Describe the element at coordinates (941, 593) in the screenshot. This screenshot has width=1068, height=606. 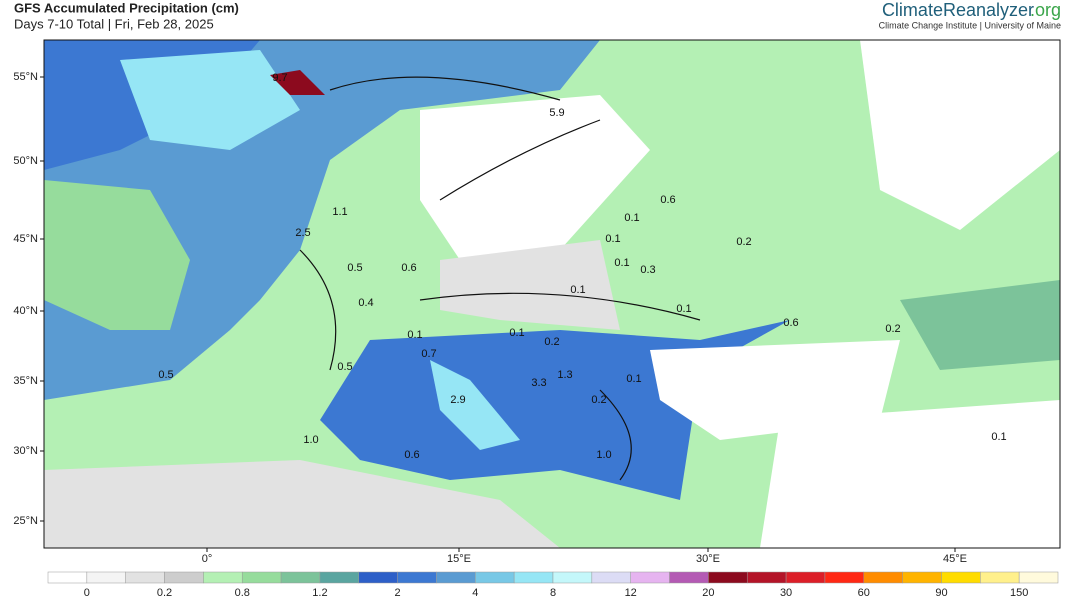
I see `colorbar-label: 90` at that location.